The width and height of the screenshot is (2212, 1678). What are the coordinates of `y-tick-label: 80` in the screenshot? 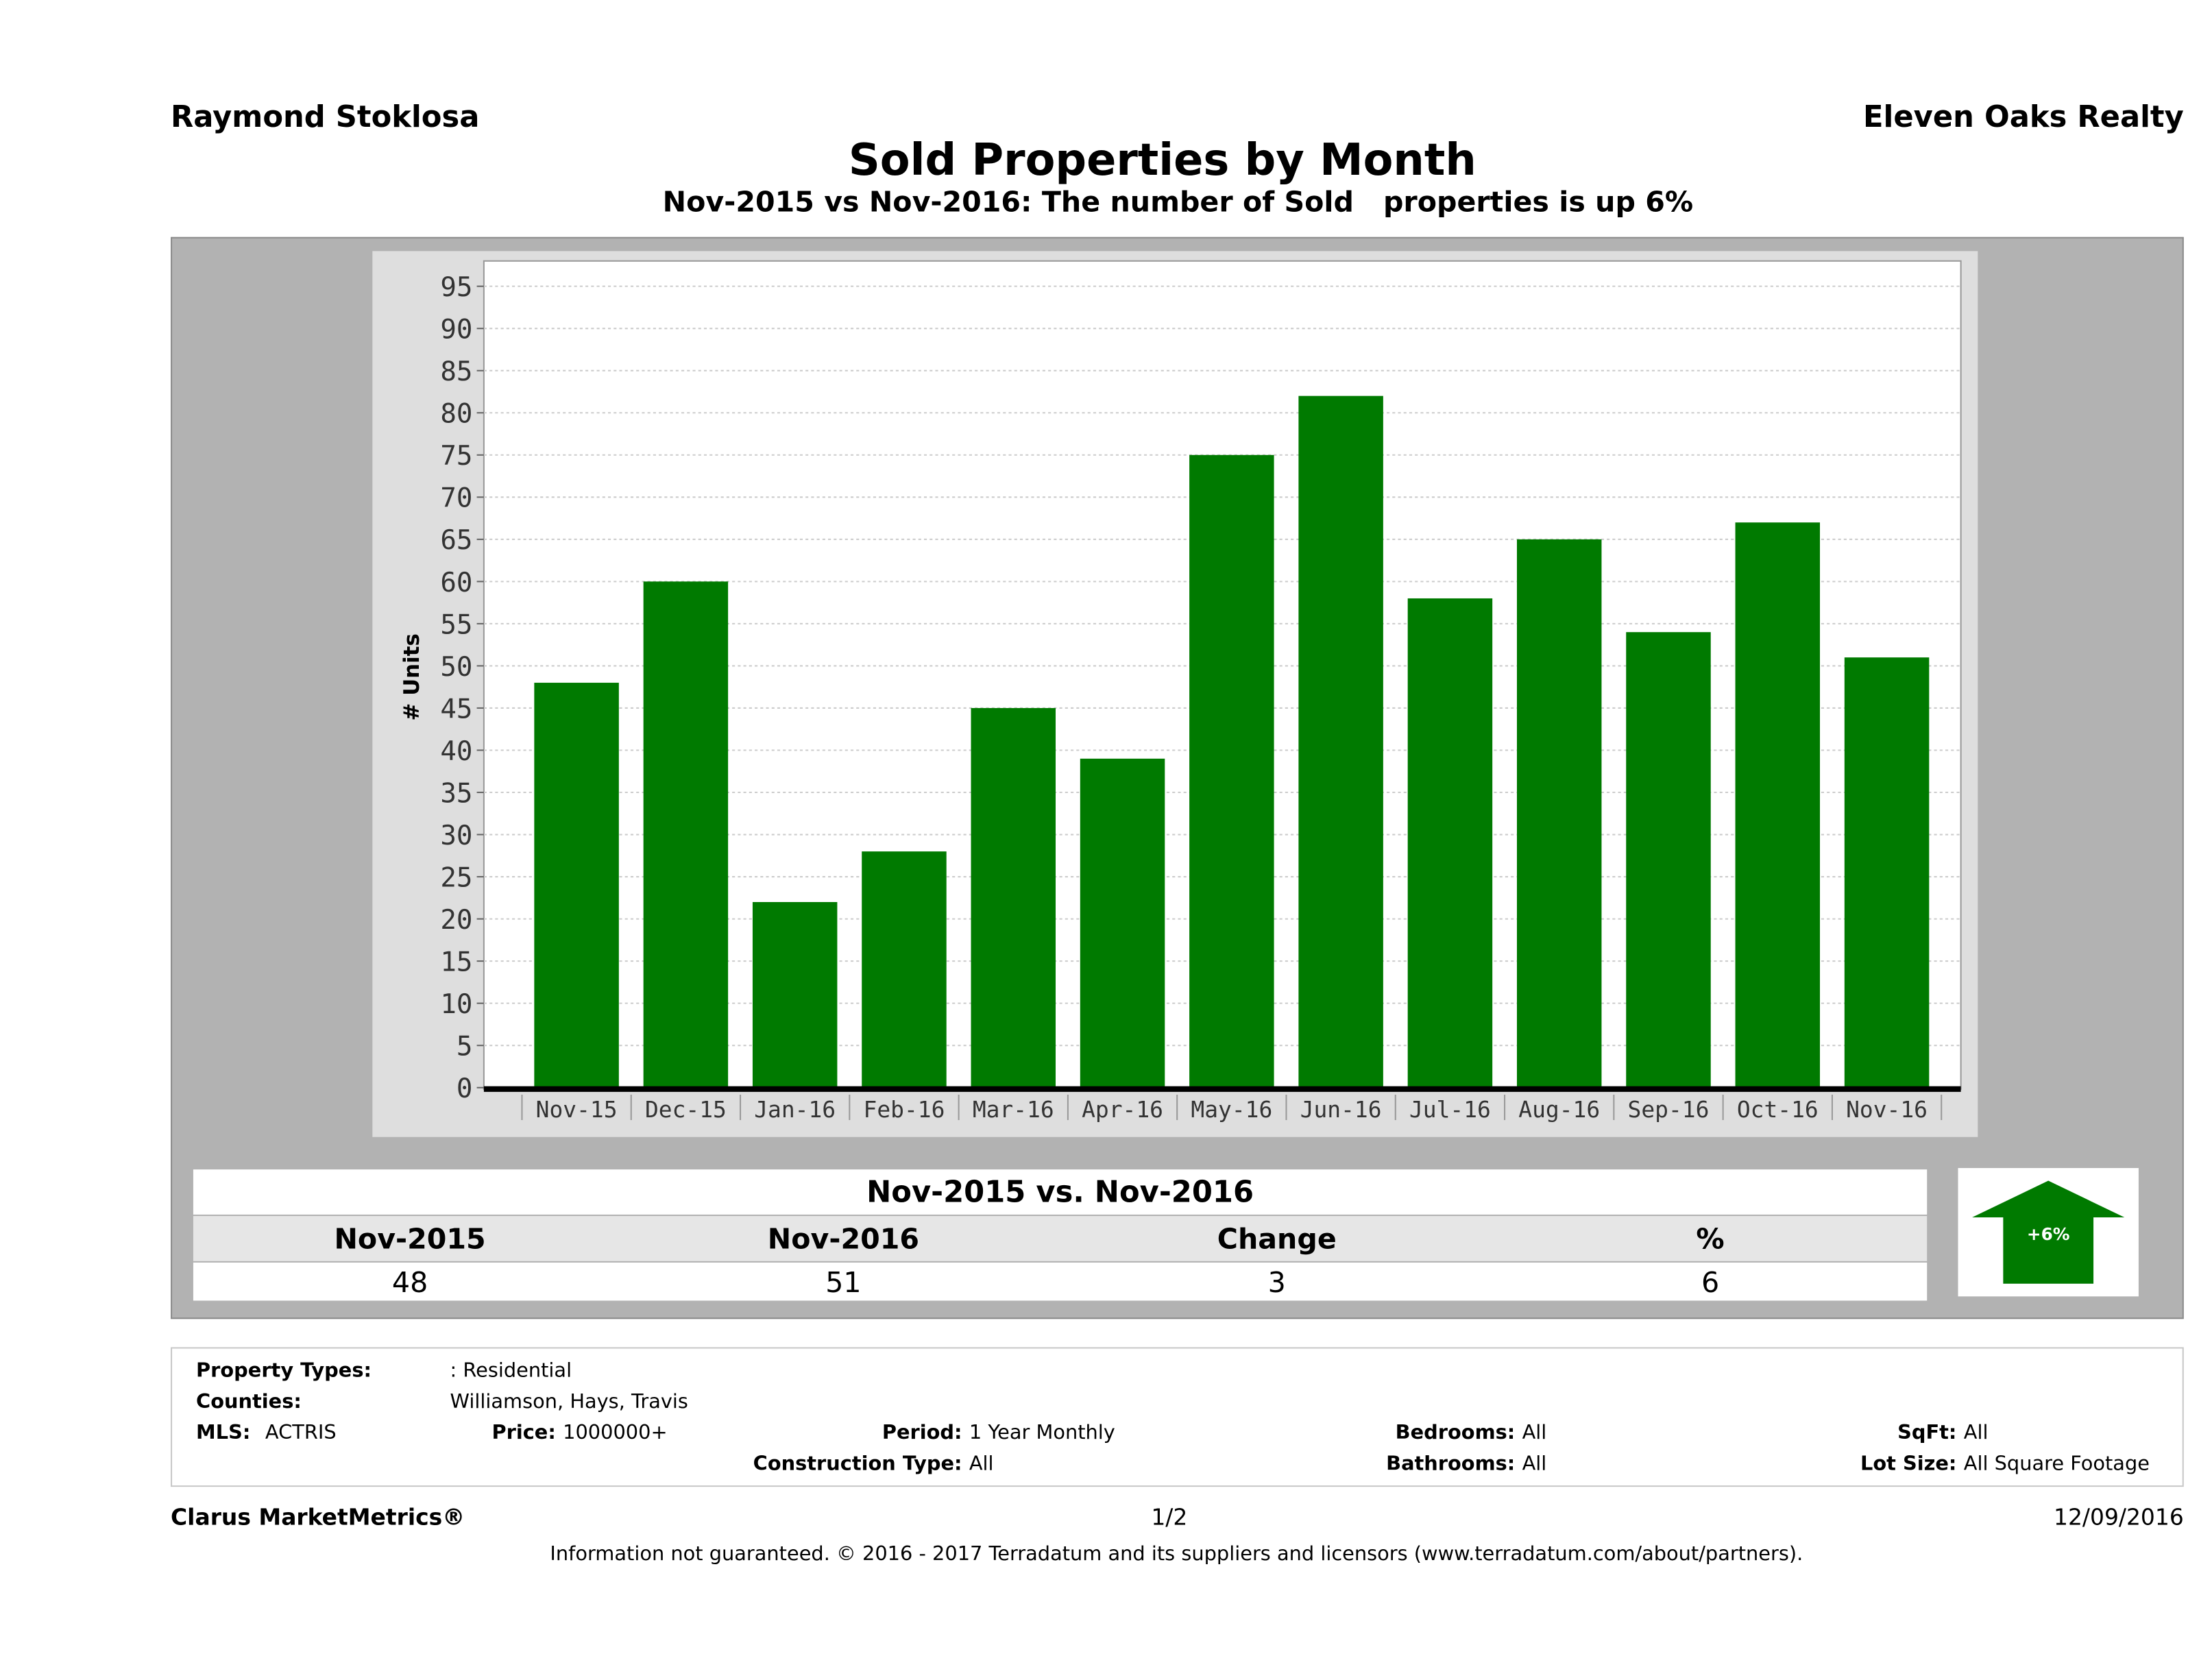 It's located at (456, 414).